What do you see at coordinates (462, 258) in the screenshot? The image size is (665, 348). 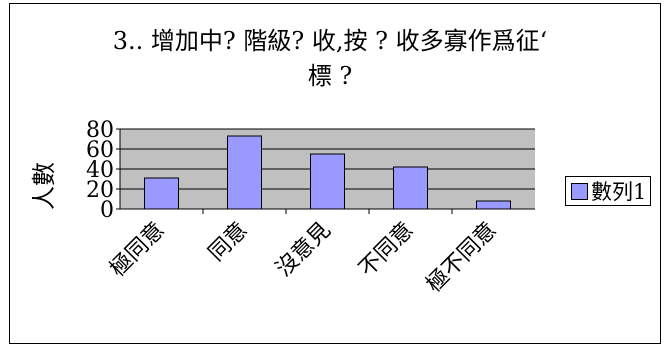 I see `x-tick-label: 極不同意` at bounding box center [462, 258].